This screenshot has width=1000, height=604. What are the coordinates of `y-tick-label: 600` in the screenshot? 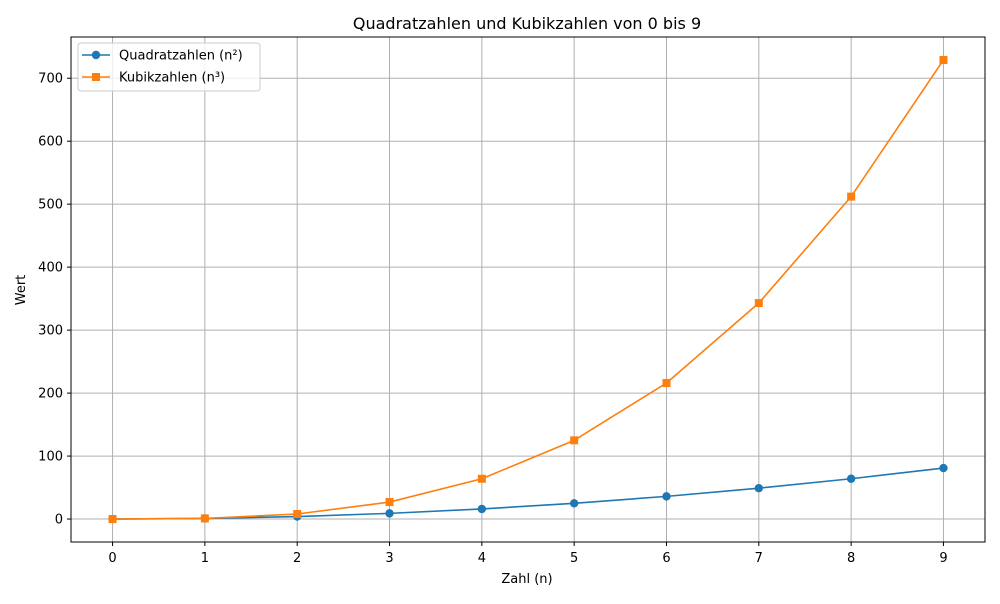 It's located at (50, 142).